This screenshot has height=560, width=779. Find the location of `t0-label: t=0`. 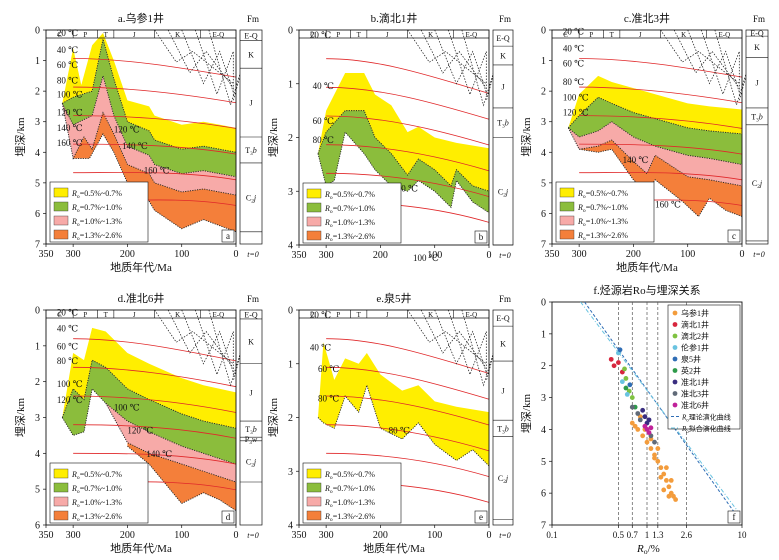

t0-label: t=0 is located at coordinates (253, 254).